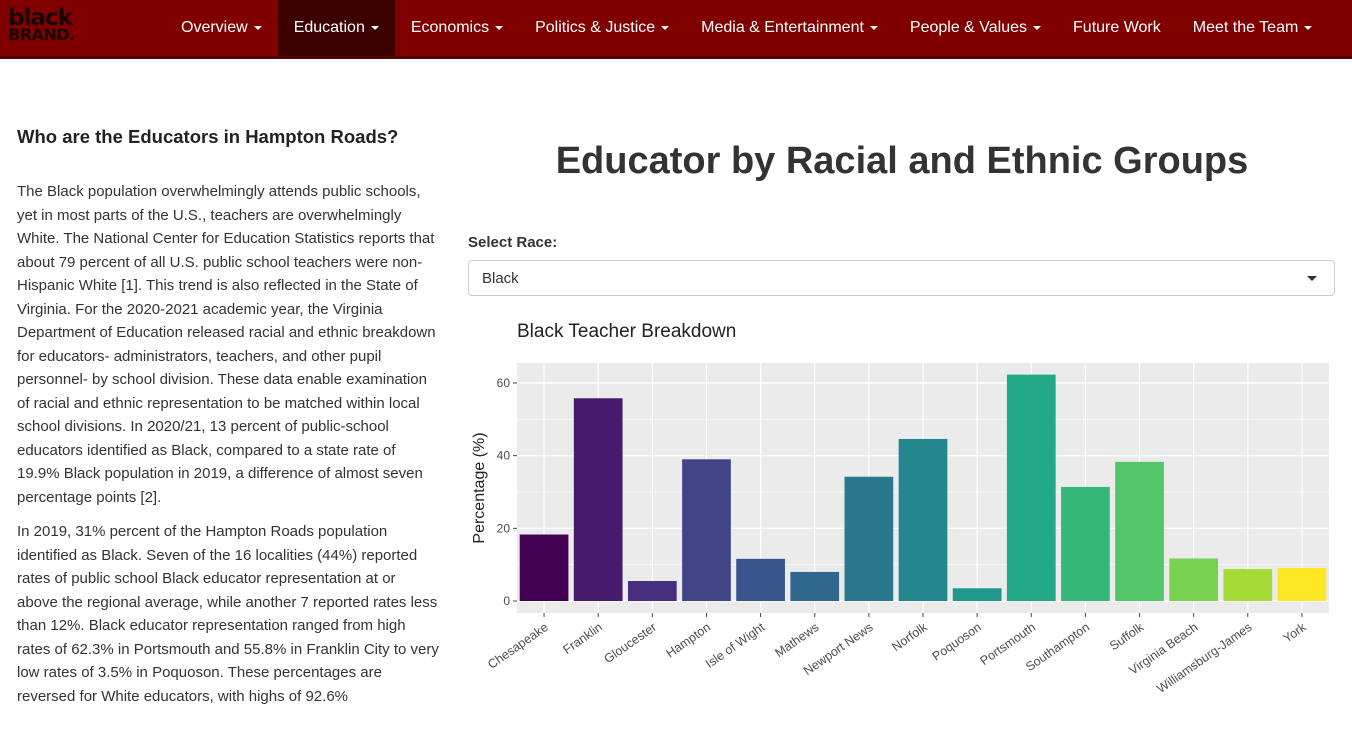 This screenshot has height=732, width=1352. I want to click on race-select-value: Black, so click(500, 278).